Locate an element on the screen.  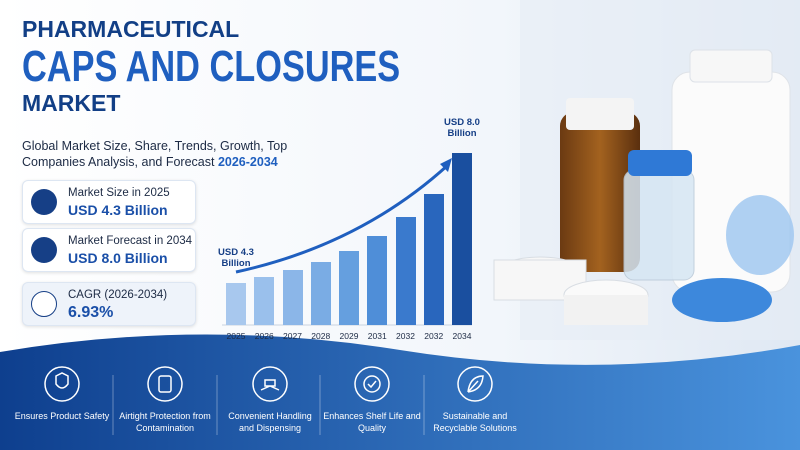
stat-label: Market Size in 2025 is located at coordinates (119, 193).